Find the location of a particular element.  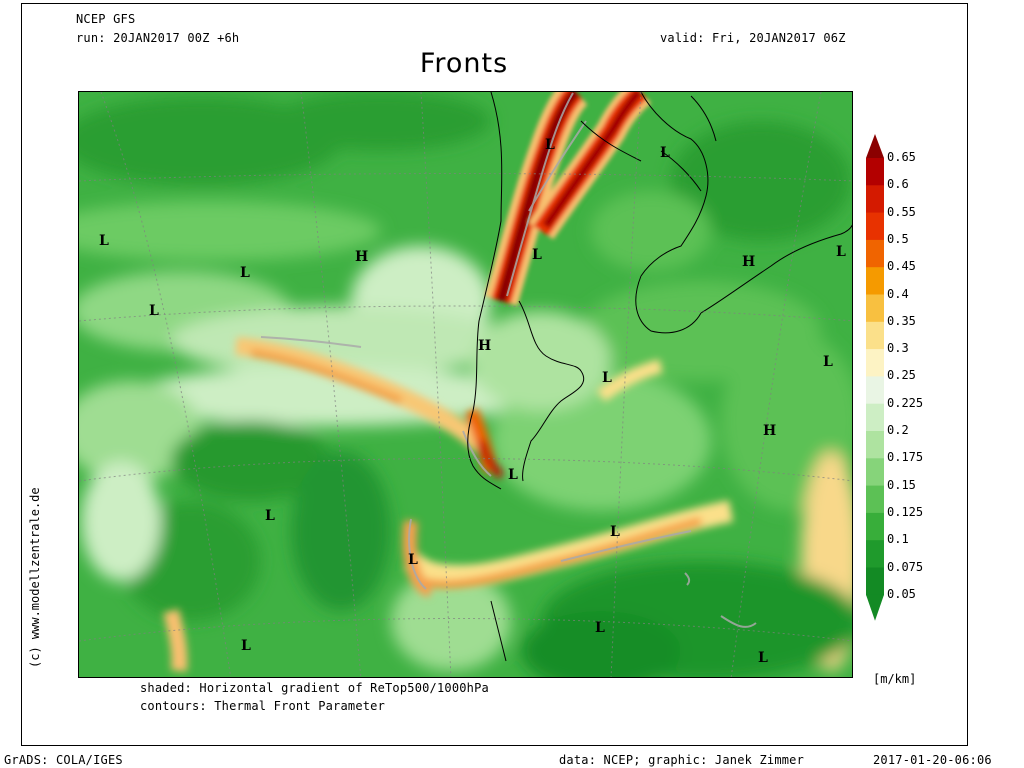

legend-tick-label: 0.4 is located at coordinates (898, 293).